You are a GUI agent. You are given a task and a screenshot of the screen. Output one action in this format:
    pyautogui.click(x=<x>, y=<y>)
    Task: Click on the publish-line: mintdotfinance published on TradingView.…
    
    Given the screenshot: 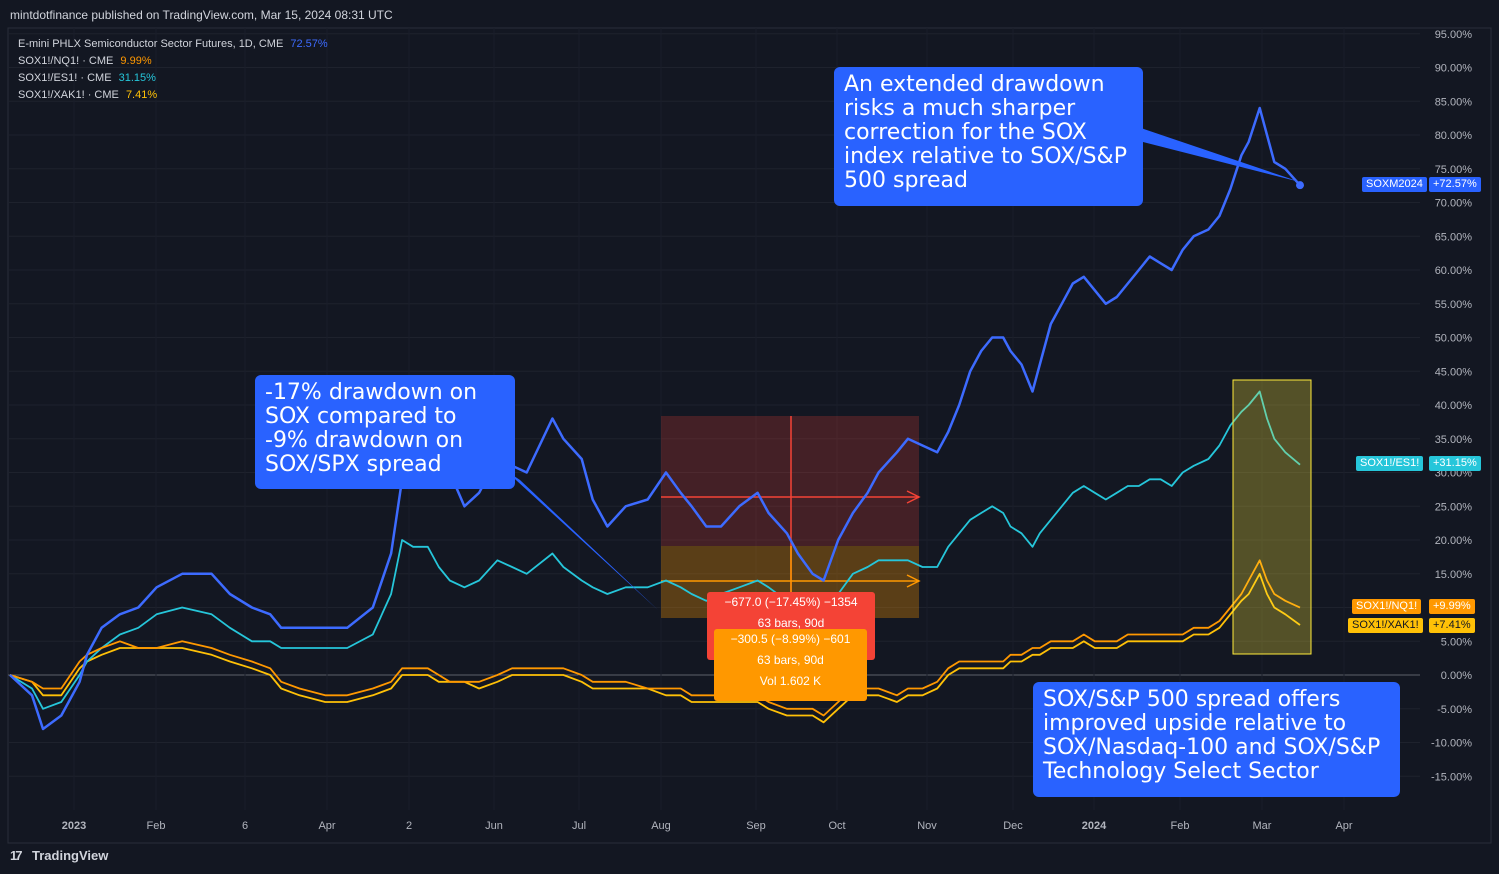 What is the action you would take?
    pyautogui.click(x=201, y=15)
    